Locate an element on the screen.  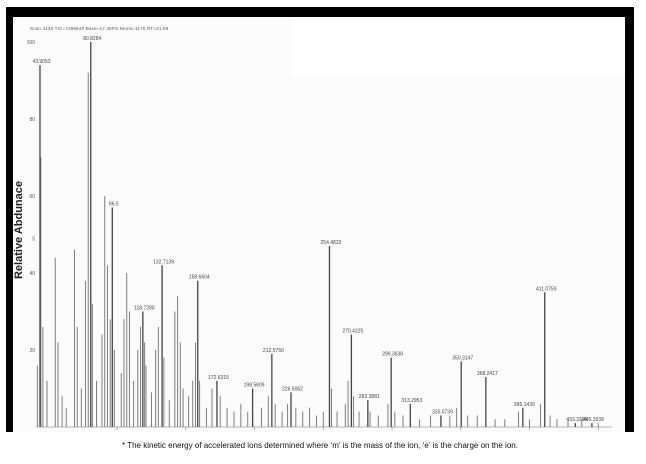
peak-label: 80.8284 is located at coordinates (92, 39).